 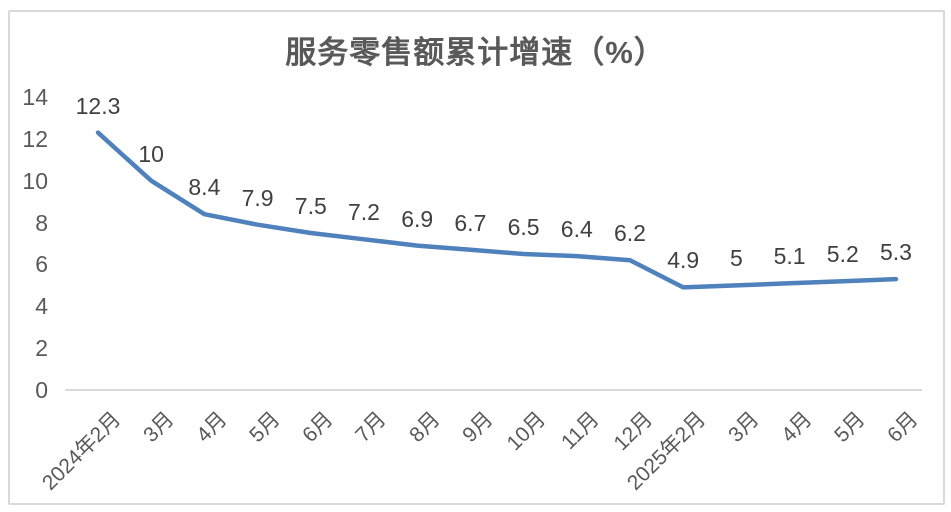 What do you see at coordinates (630, 233) in the screenshot?
I see `data-label: 6.2` at bounding box center [630, 233].